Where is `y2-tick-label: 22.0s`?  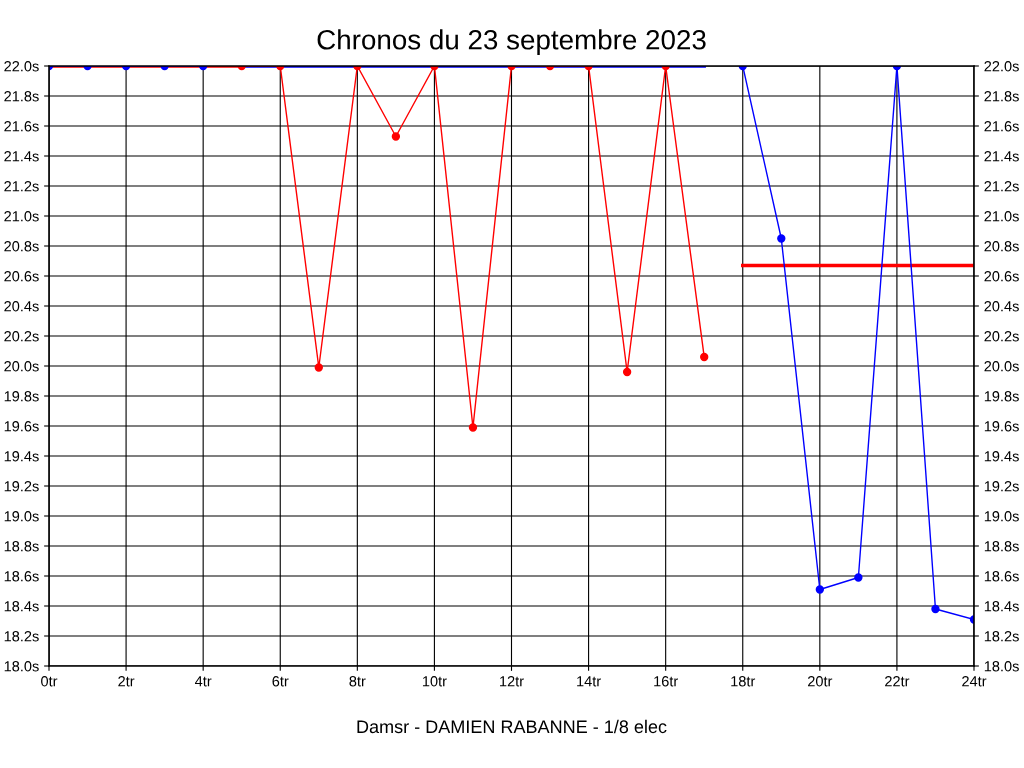 y2-tick-label: 22.0s is located at coordinates (1001, 66).